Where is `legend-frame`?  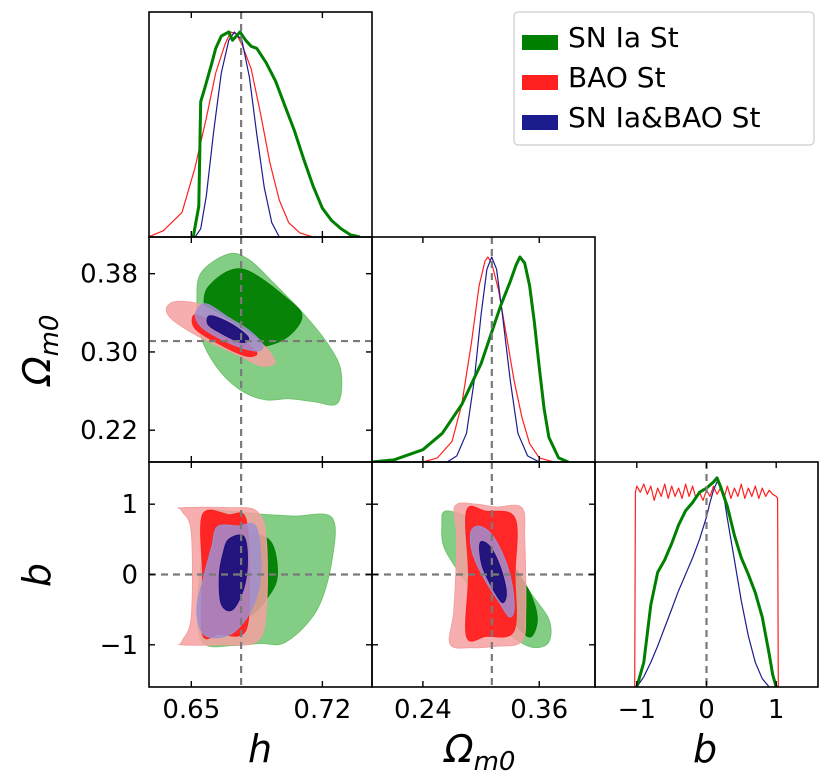 legend-frame is located at coordinates (664, 78).